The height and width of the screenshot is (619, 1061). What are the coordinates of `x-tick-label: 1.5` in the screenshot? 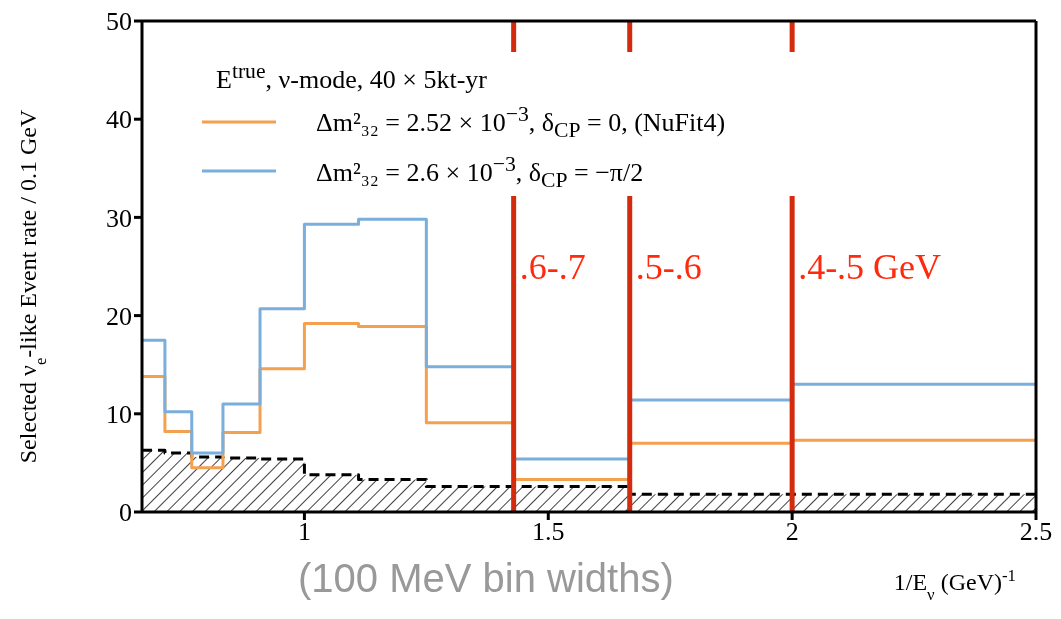 It's located at (548, 532).